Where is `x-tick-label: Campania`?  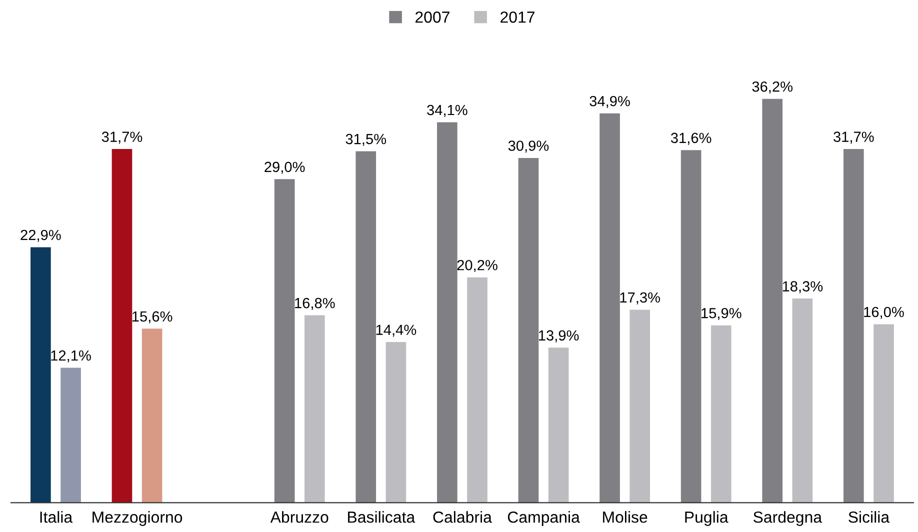
x-tick-label: Campania is located at coordinates (544, 518).